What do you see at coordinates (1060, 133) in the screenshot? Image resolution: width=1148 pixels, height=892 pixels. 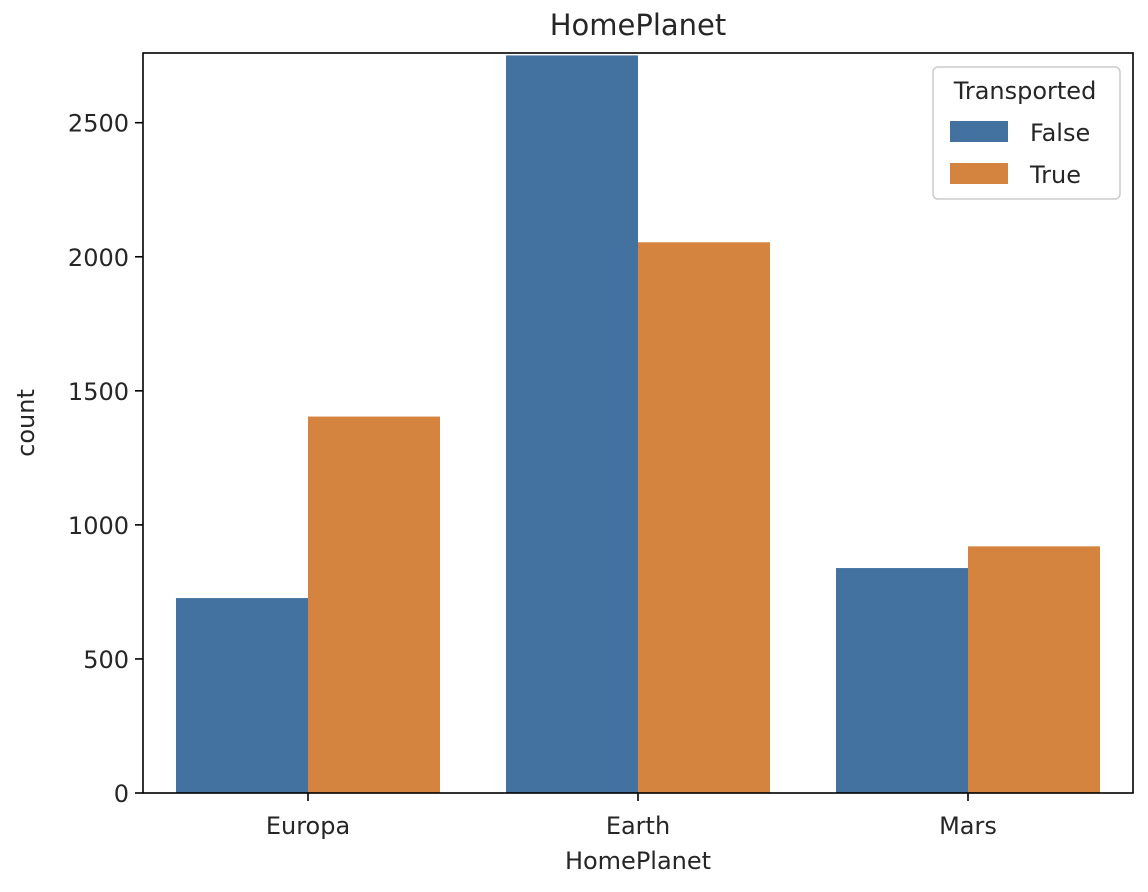 I see `legend-label-false: False` at bounding box center [1060, 133].